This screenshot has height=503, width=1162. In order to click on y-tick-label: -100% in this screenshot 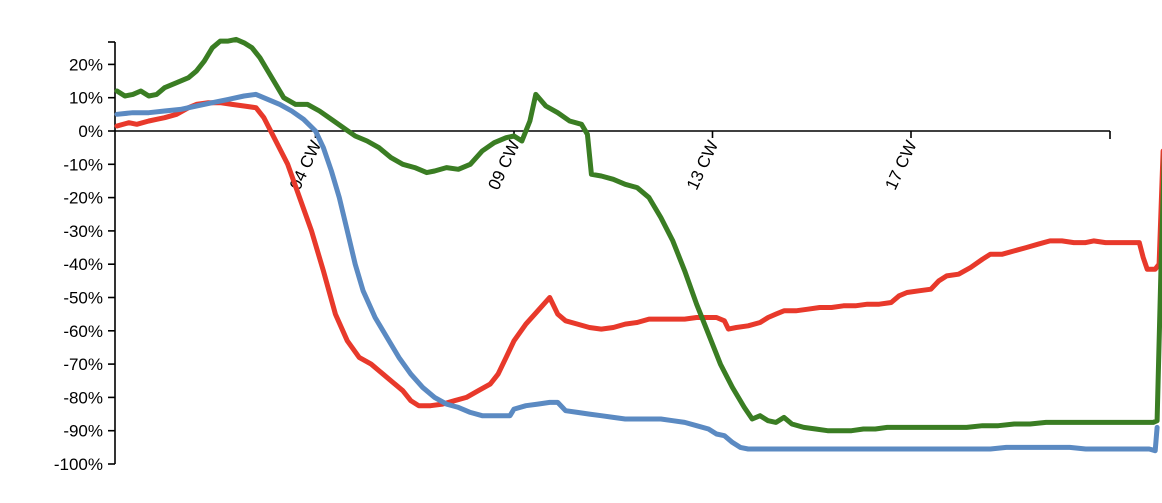, I will do `click(78, 464)`.